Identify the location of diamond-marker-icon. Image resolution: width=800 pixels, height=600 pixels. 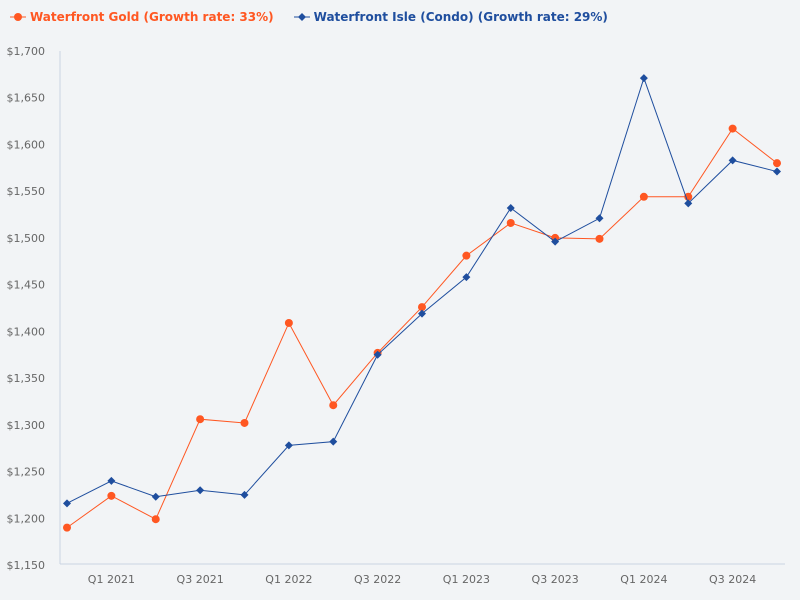
(301, 17).